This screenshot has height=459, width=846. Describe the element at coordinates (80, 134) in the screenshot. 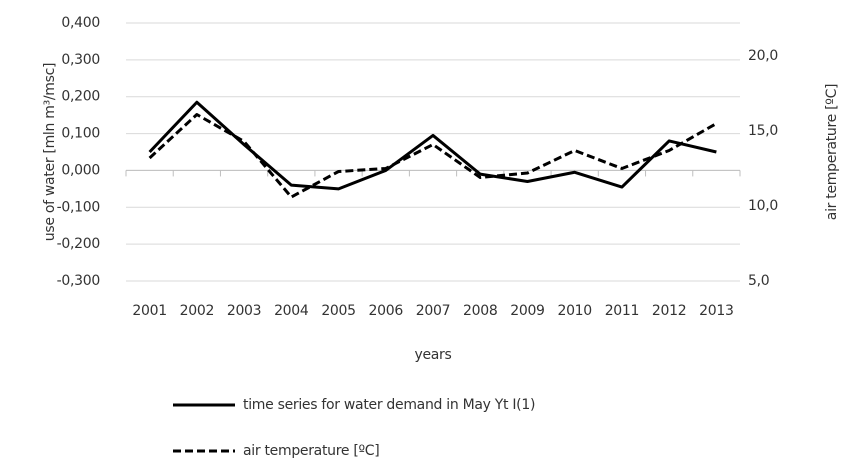

I see `y-tick-label: 0,100` at that location.